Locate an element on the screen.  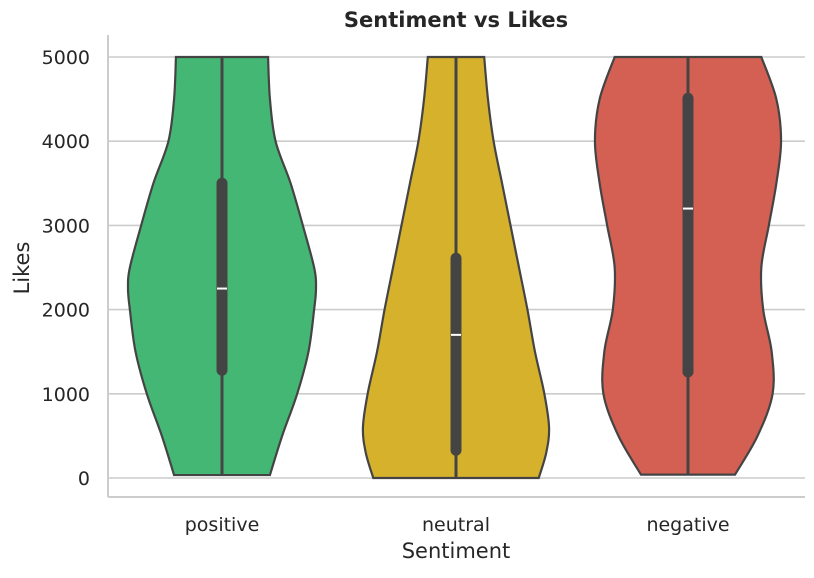
y-tick-label: 2000 is located at coordinates (66, 311).